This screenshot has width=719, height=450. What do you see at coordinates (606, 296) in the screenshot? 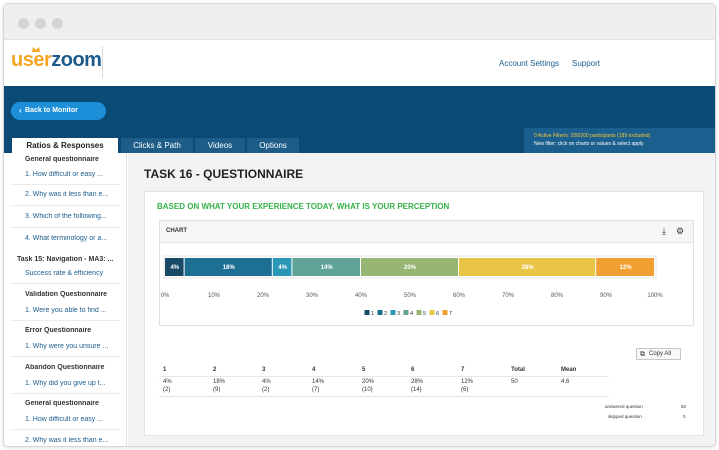
I see `x-tick-label: 90%` at bounding box center [606, 296].